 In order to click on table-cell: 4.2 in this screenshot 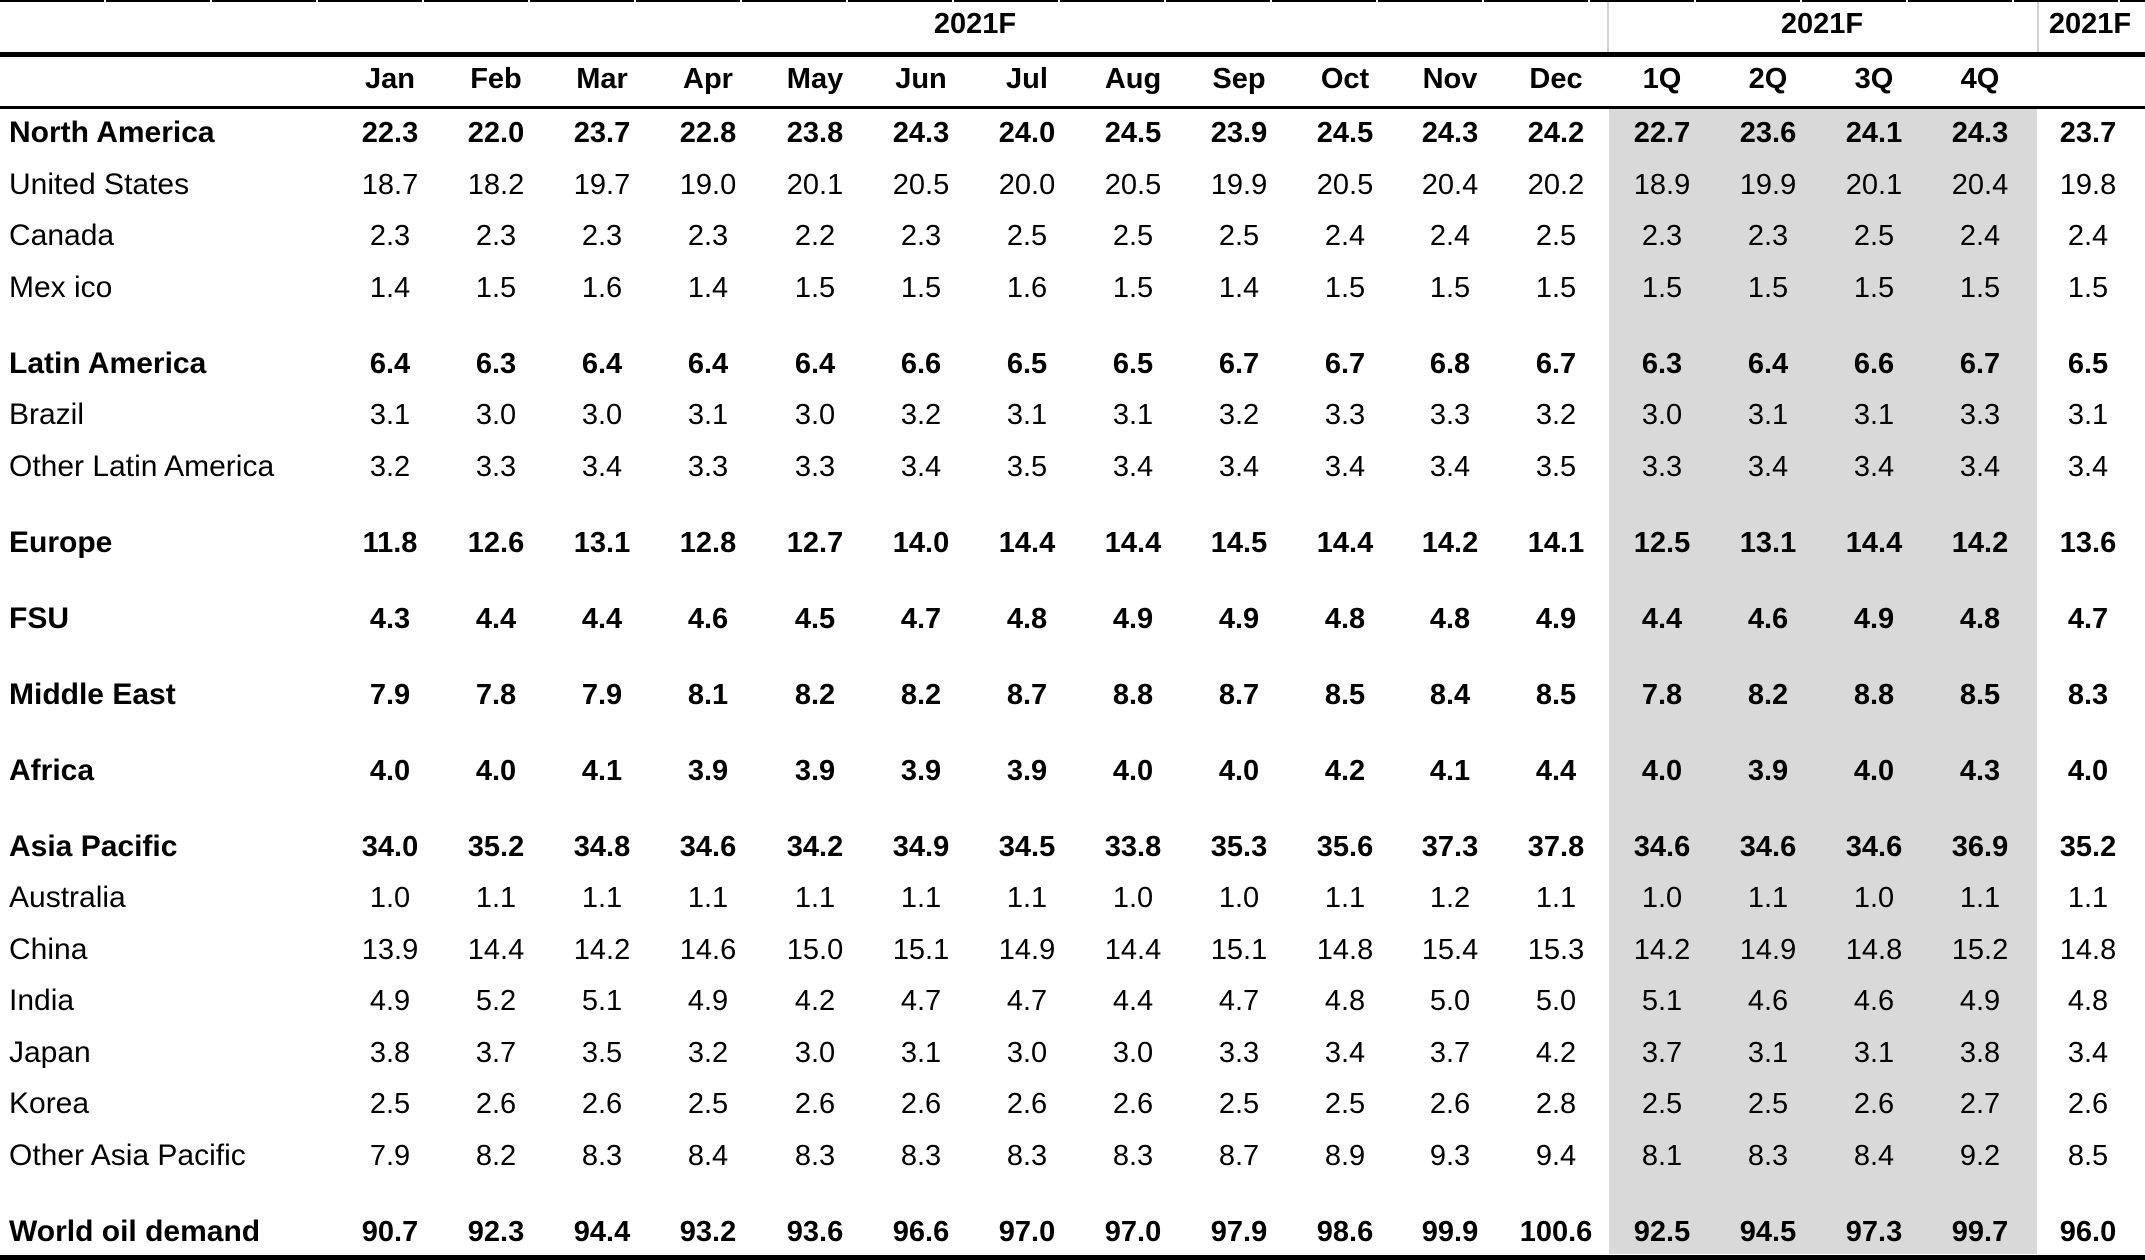, I will do `click(815, 1001)`.